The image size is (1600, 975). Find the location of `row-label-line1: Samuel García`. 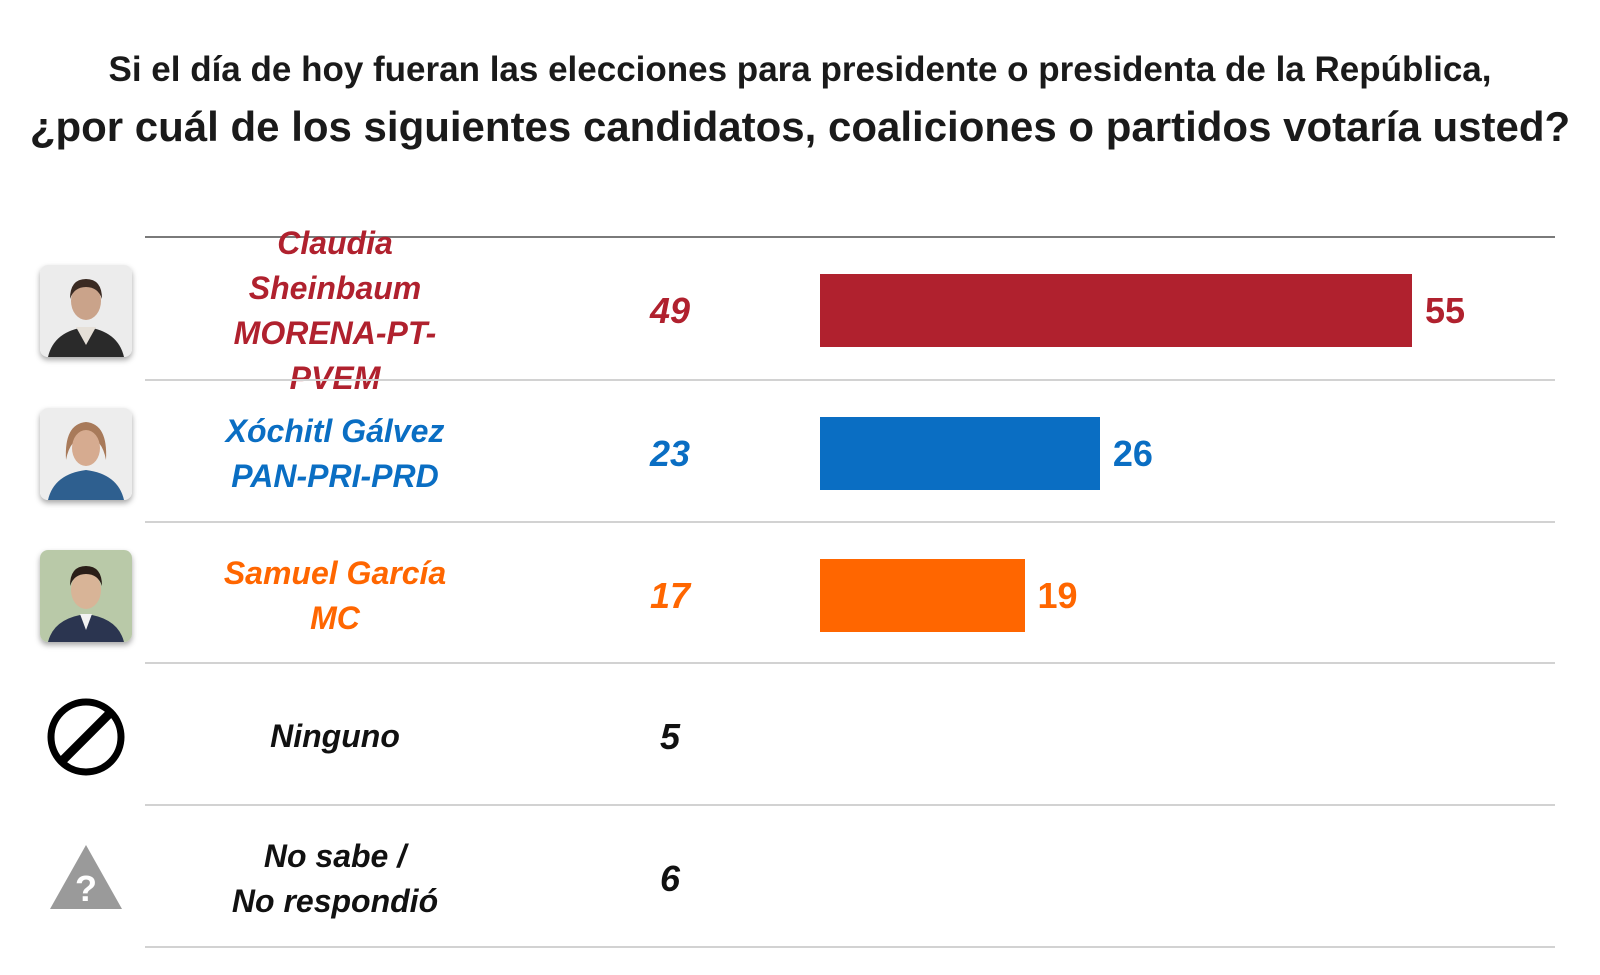

row-label-line1: Samuel García is located at coordinates (335, 572).